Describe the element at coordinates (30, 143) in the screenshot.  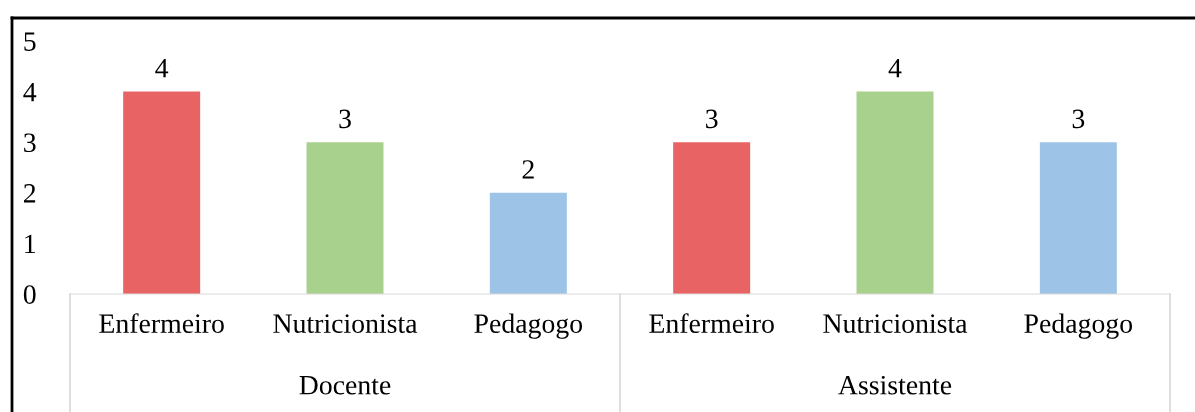
I see `y-tick-label: 3` at that location.